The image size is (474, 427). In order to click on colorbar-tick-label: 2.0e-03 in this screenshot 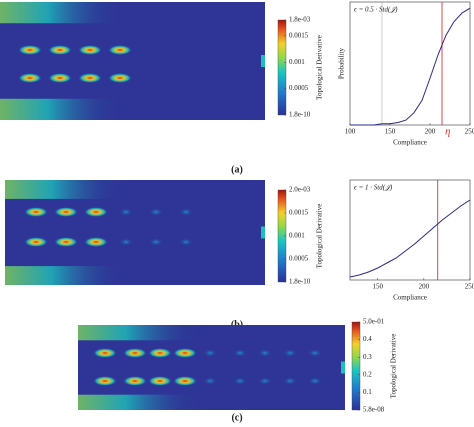, I will do `click(300, 190)`.